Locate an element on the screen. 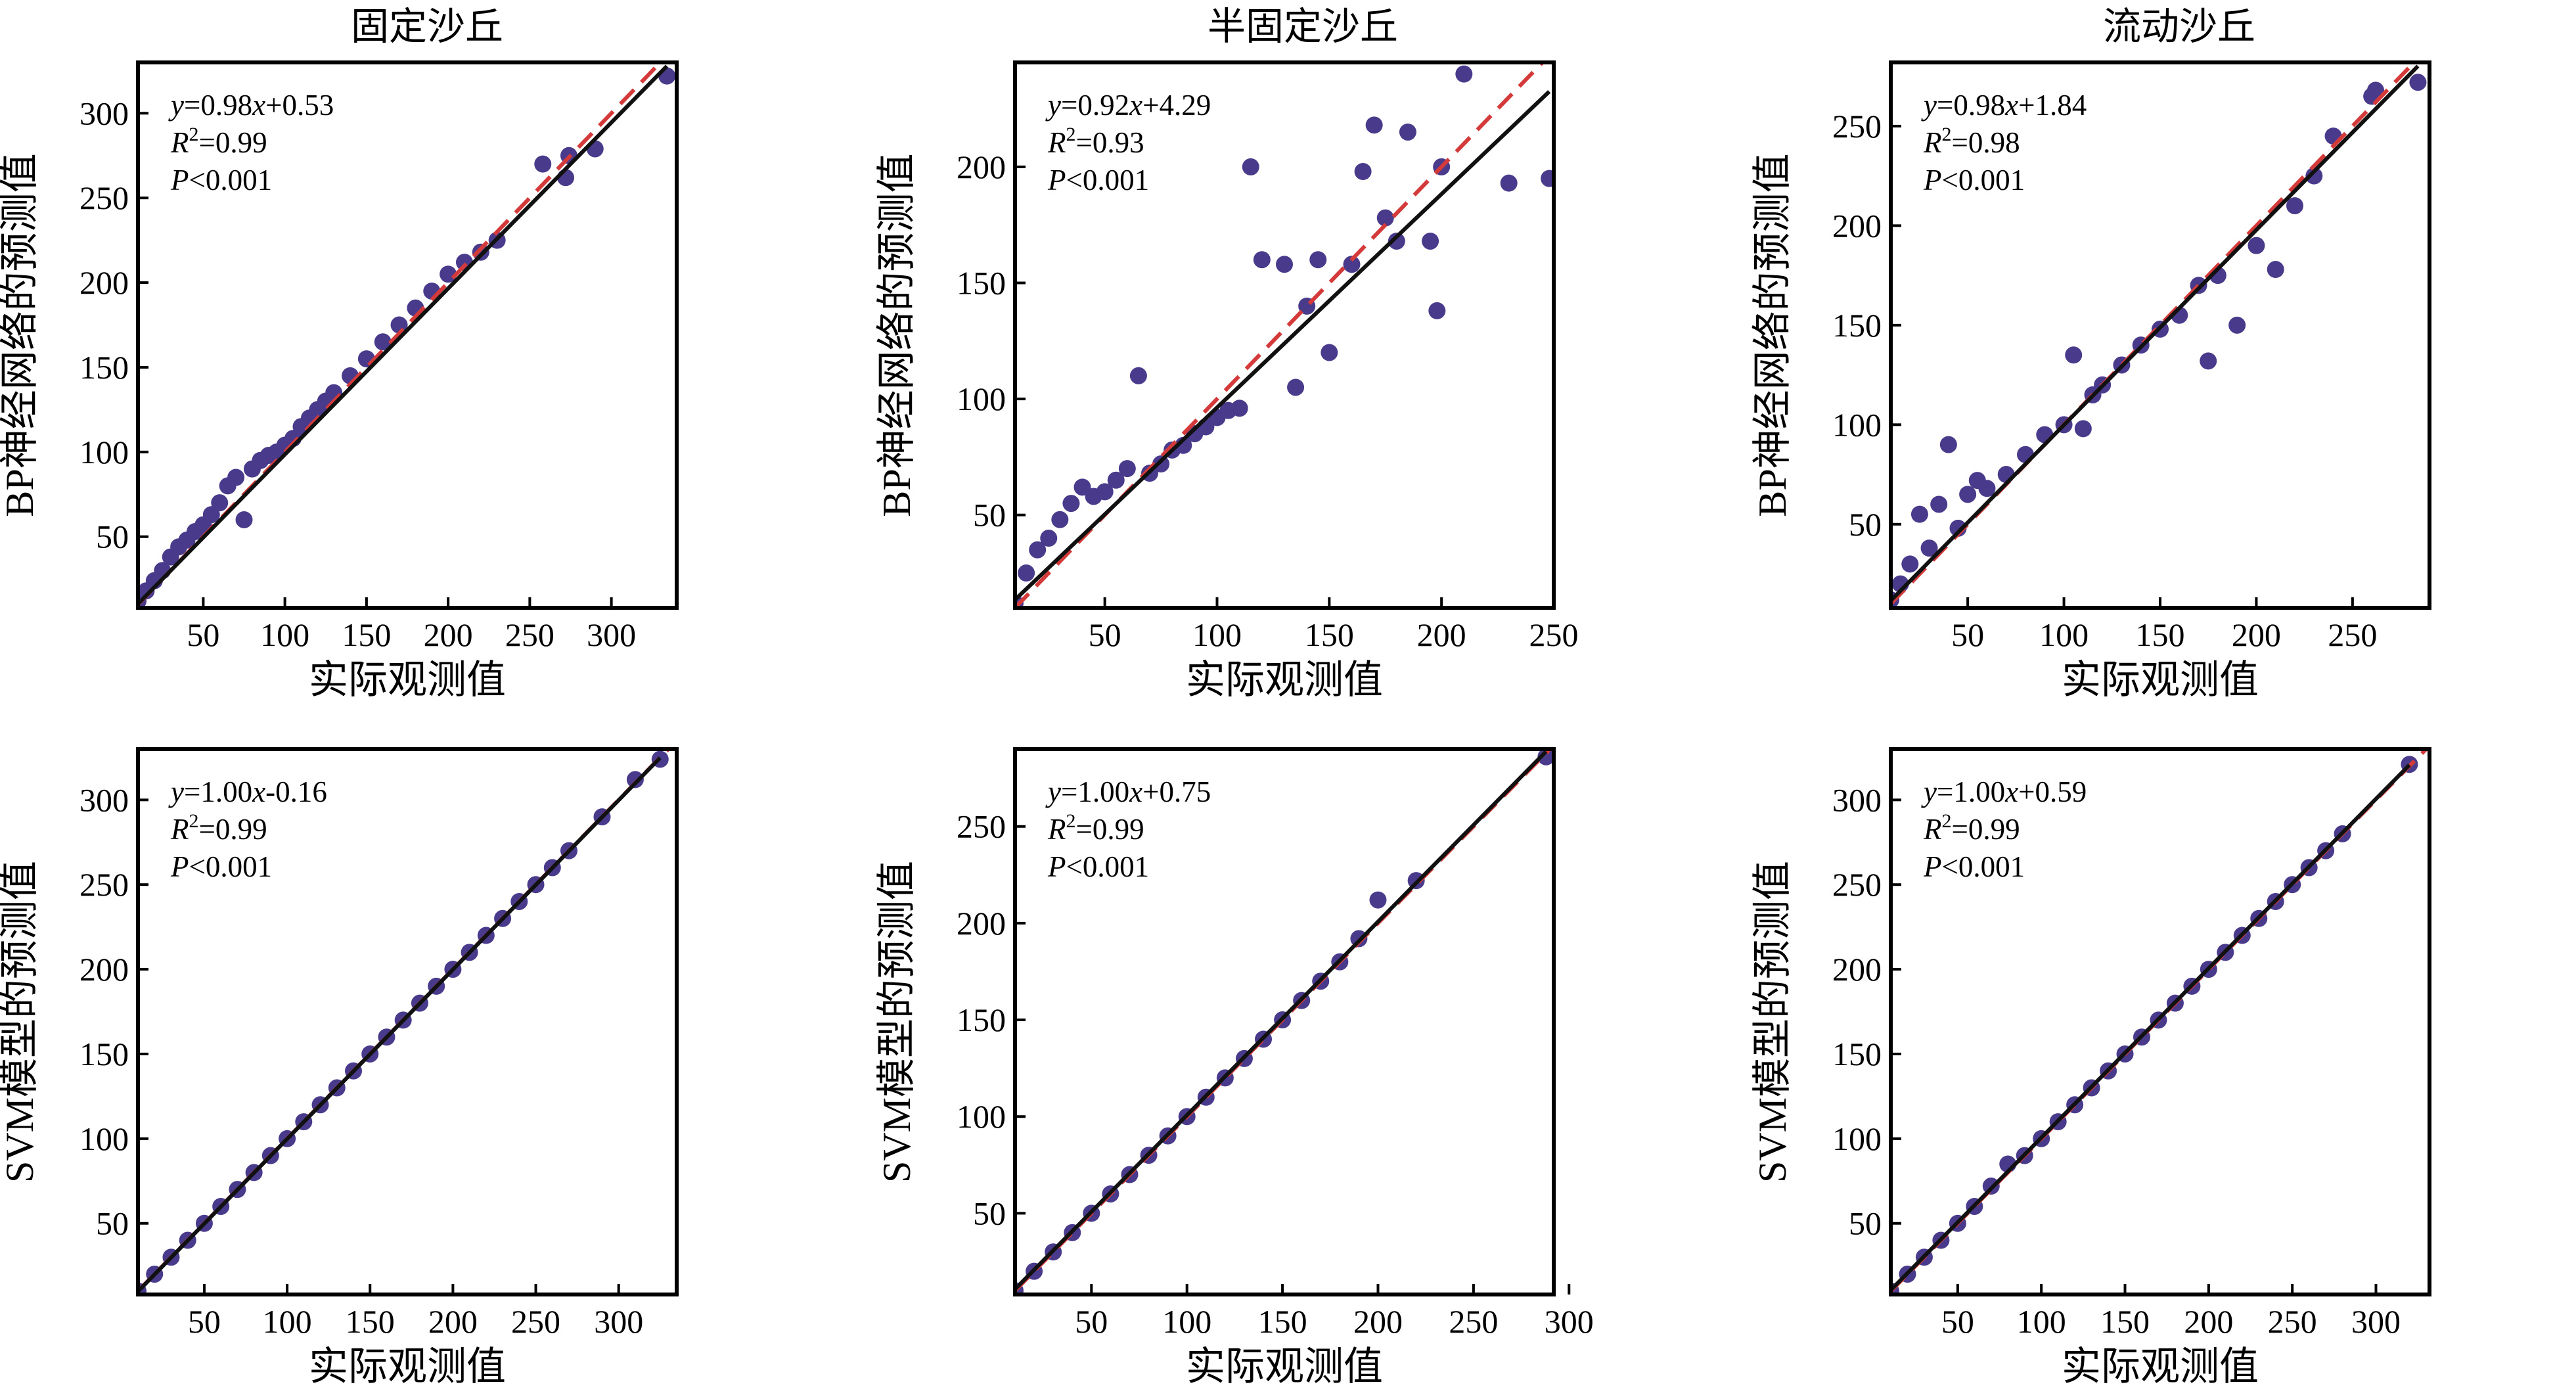 The image size is (2576, 1397). regression-equation: y=0.92x+4.29 is located at coordinates (1128, 105).